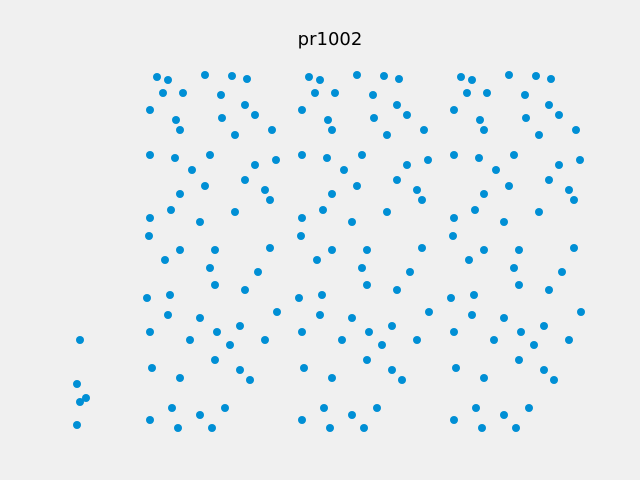 The width and height of the screenshot is (640, 480). What do you see at coordinates (330, 39) in the screenshot?
I see `chart-title: pr1002` at bounding box center [330, 39].